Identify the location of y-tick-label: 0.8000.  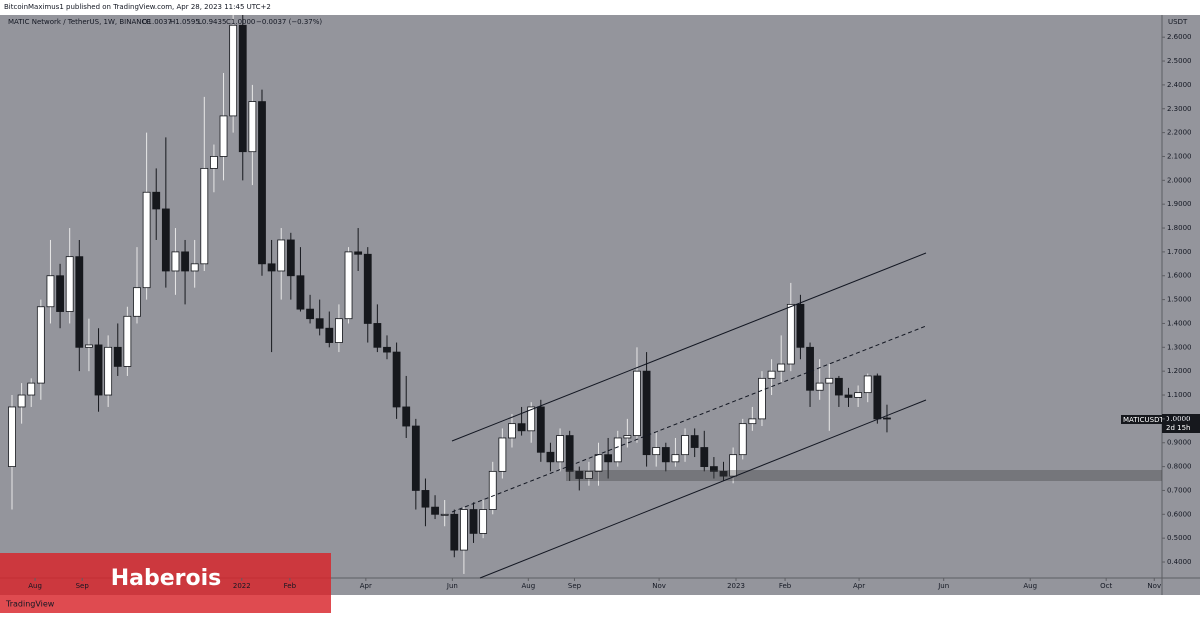
(1179, 467).